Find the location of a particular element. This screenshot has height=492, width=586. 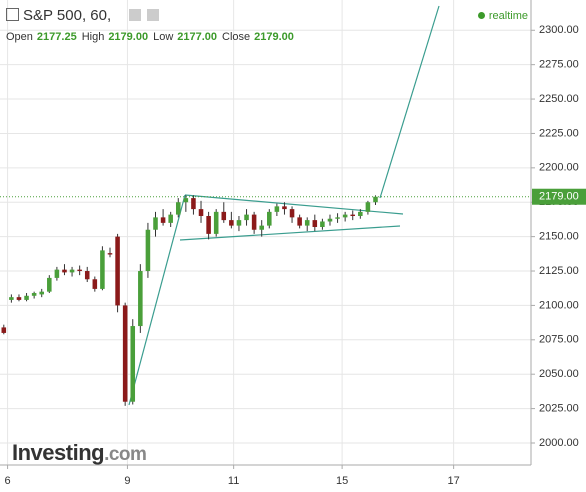

y-tick-label: 2000.00 is located at coordinates (559, 443).